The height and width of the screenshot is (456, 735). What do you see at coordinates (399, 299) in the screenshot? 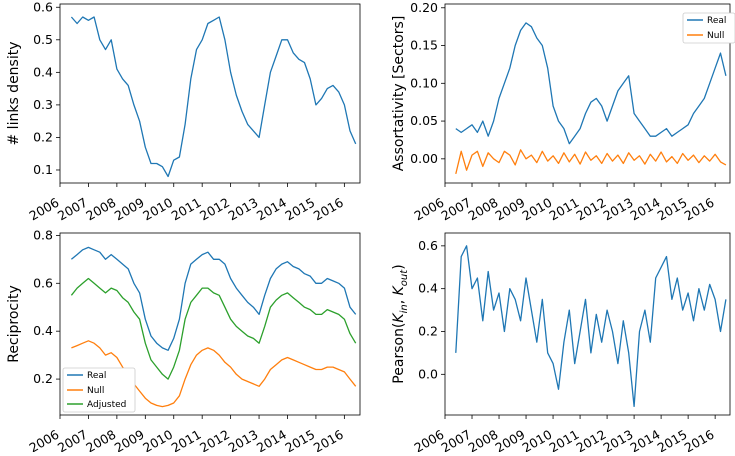
I see `ylabel-text: ,` at bounding box center [399, 299].